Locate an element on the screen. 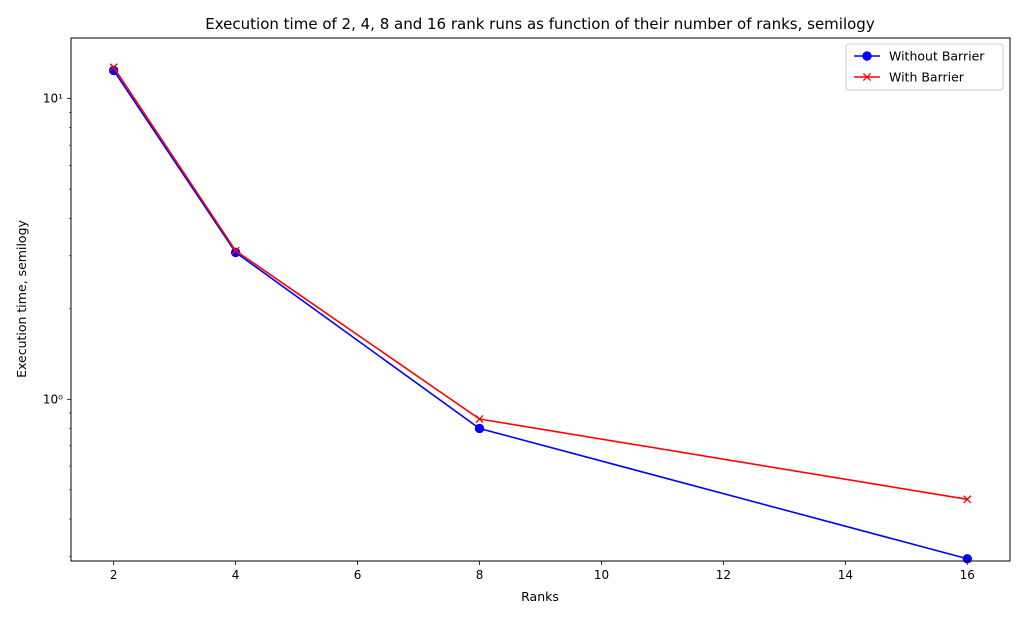  legend-item: Without Barrier is located at coordinates (919, 56).